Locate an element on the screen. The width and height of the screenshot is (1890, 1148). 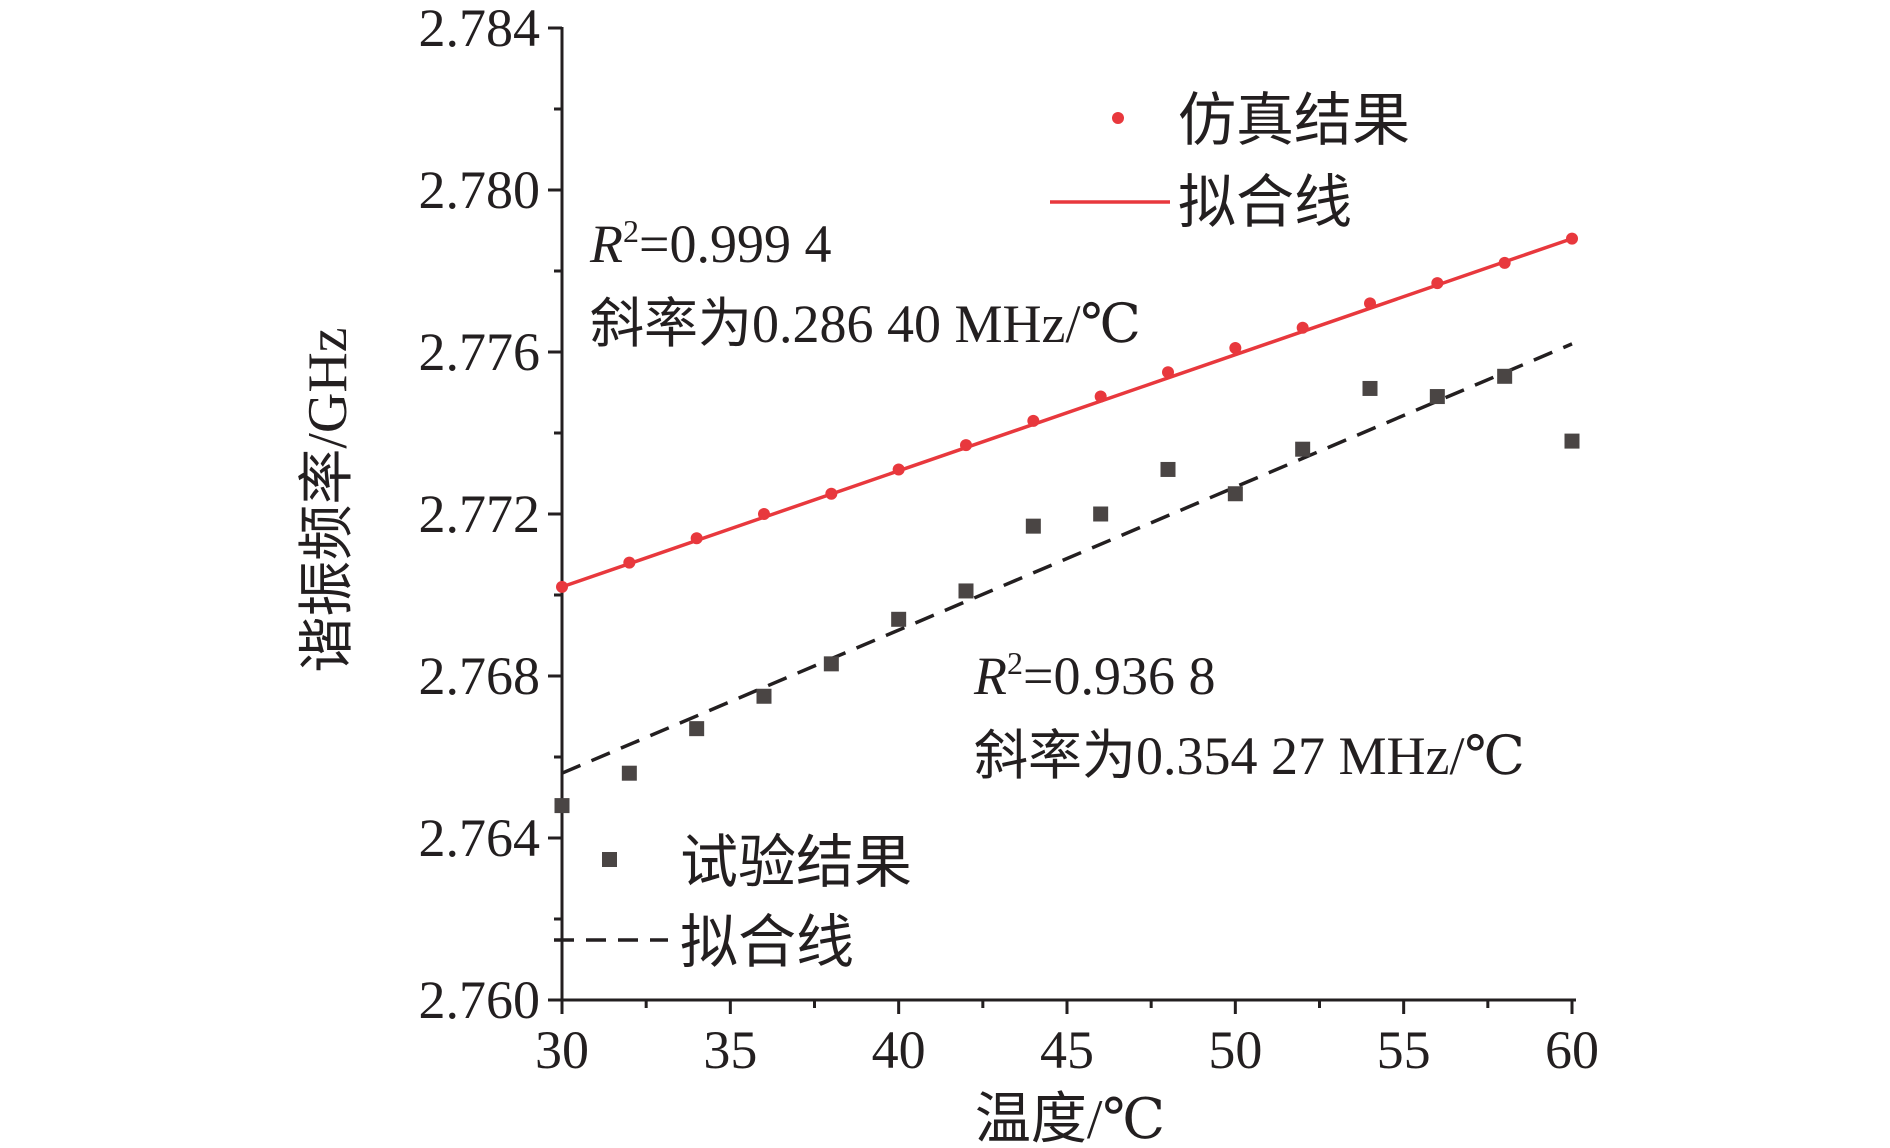
annotation-simulation-fit: R2=0.999 4 斜率为0.286 40 MHz/℃ is located at coordinates (865, 283).